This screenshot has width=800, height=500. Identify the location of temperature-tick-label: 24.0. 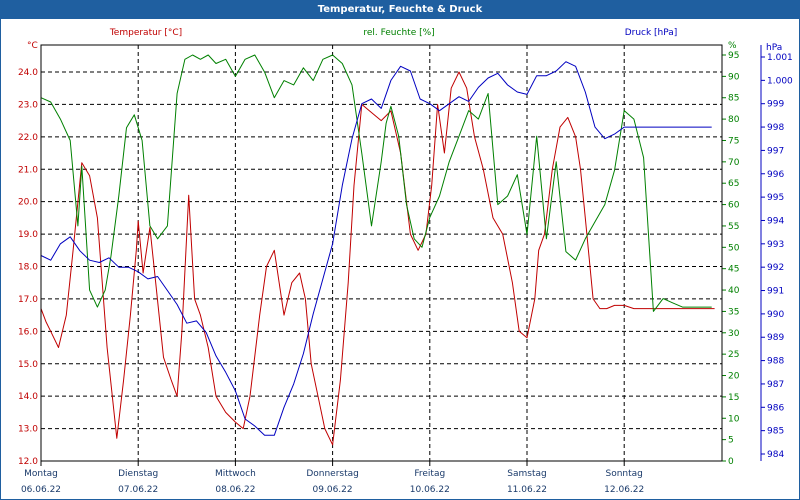
(28, 73).